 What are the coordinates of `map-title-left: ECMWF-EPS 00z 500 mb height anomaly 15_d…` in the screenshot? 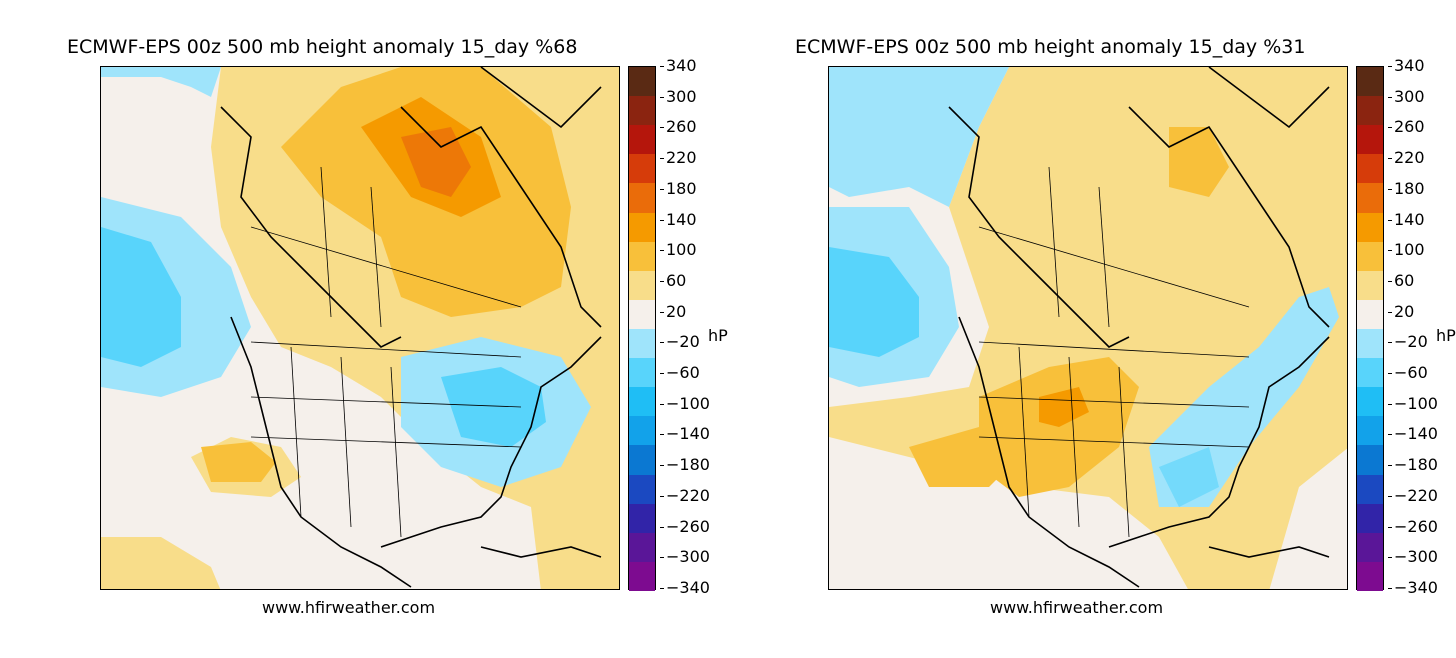 It's located at (322, 47).